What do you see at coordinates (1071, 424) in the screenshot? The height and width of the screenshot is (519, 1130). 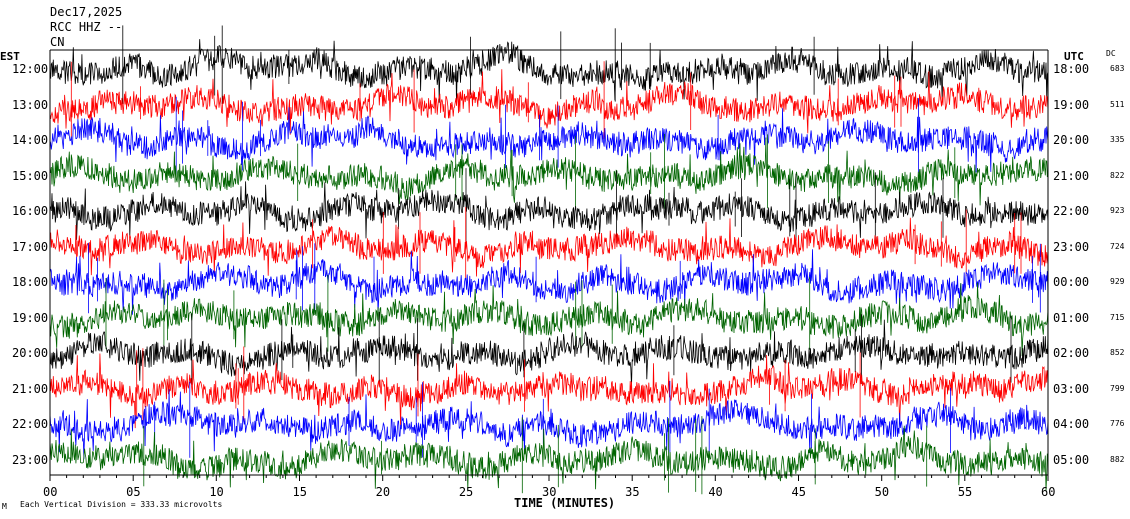 I see `utc-hour-label: 04:00` at bounding box center [1071, 424].